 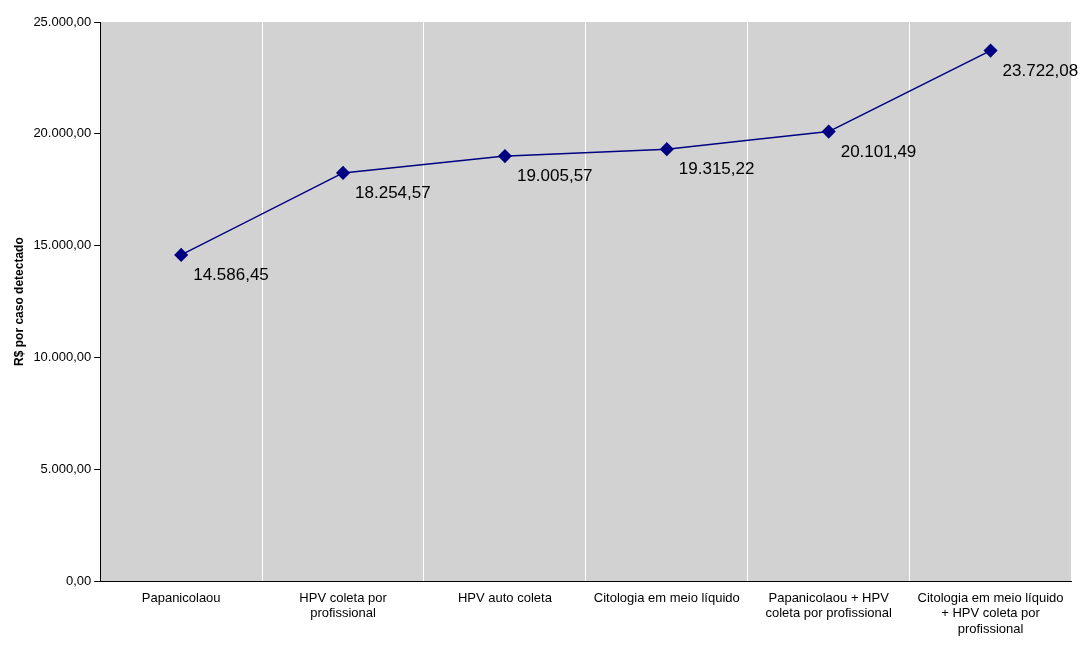 I want to click on data-label: 20.101,49, so click(x=878, y=151).